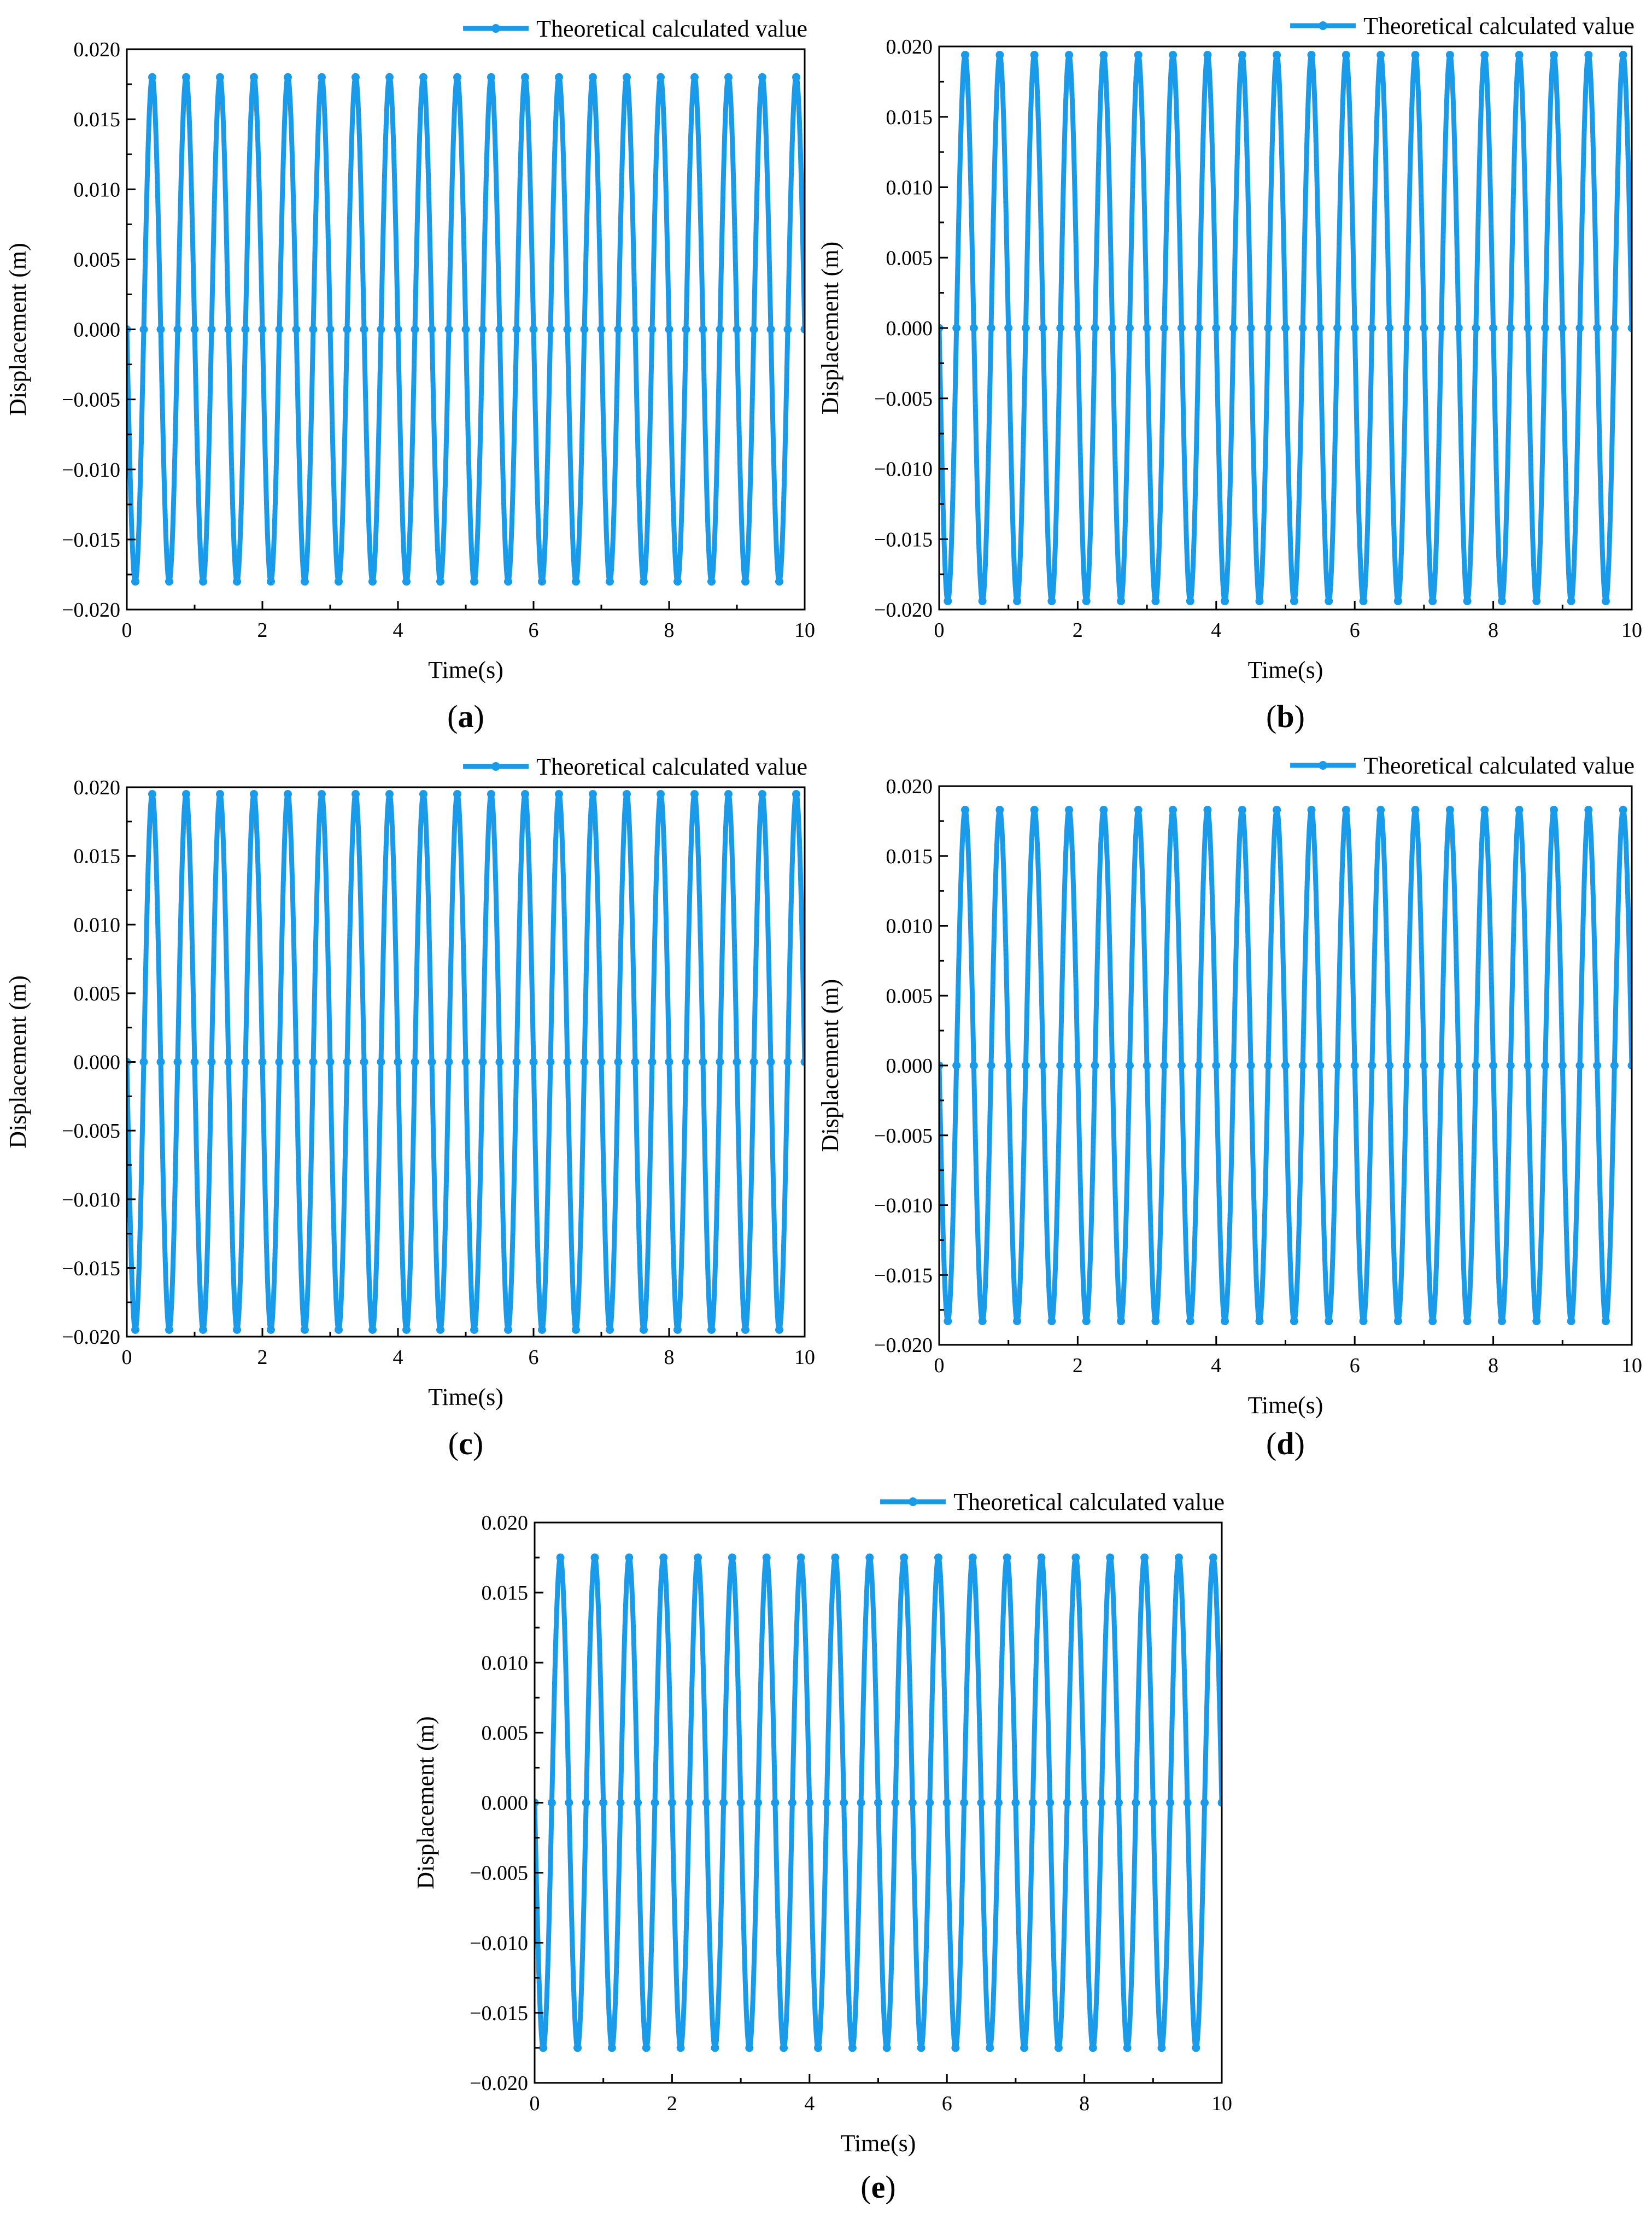  Describe the element at coordinates (830, 1065) in the screenshot. I see `y-axis-title: Displacement (m)` at that location.